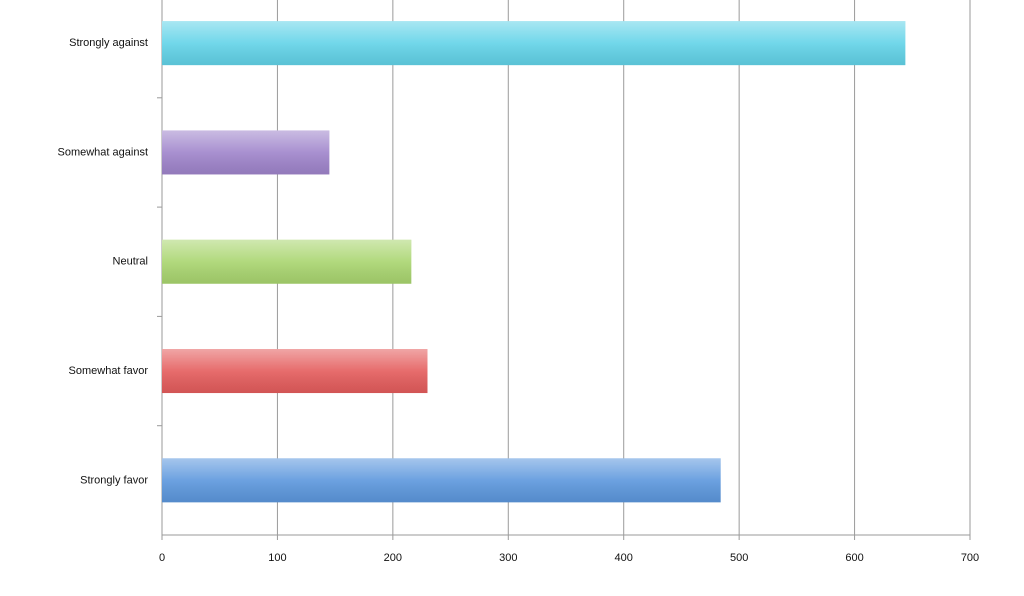 The image size is (1024, 596). Describe the element at coordinates (739, 558) in the screenshot. I see `x-tick-label: 500` at that location.